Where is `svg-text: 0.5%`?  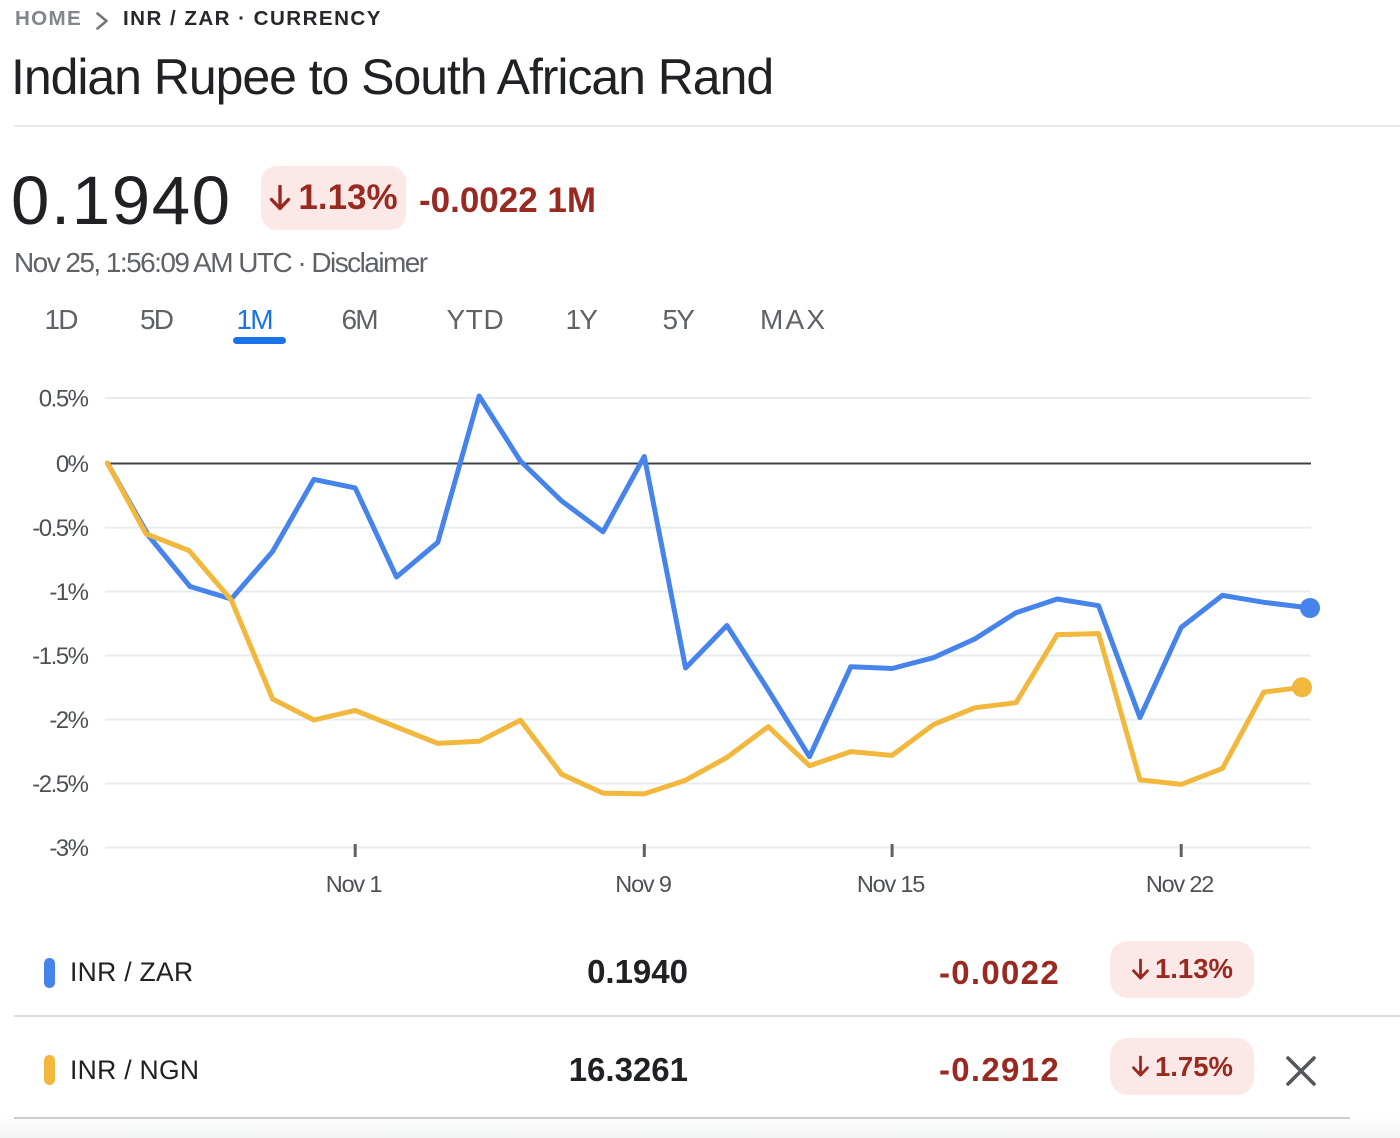
svg-text: 0.5% is located at coordinates (64, 399).